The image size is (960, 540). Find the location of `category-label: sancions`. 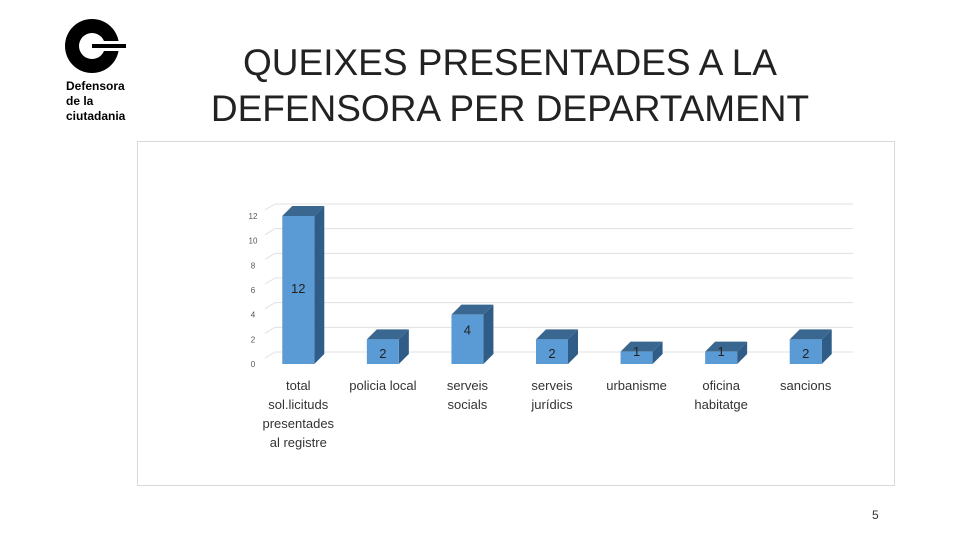

category-label: sancions is located at coordinates (806, 385).